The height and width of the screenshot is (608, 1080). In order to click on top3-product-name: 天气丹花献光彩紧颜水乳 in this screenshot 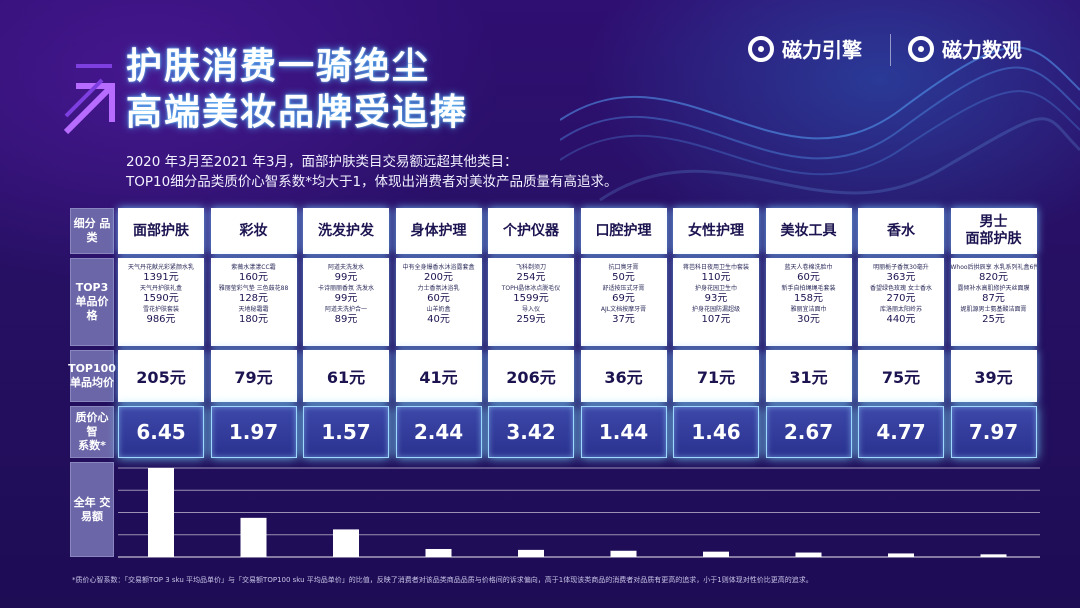, I will do `click(160, 267)`.